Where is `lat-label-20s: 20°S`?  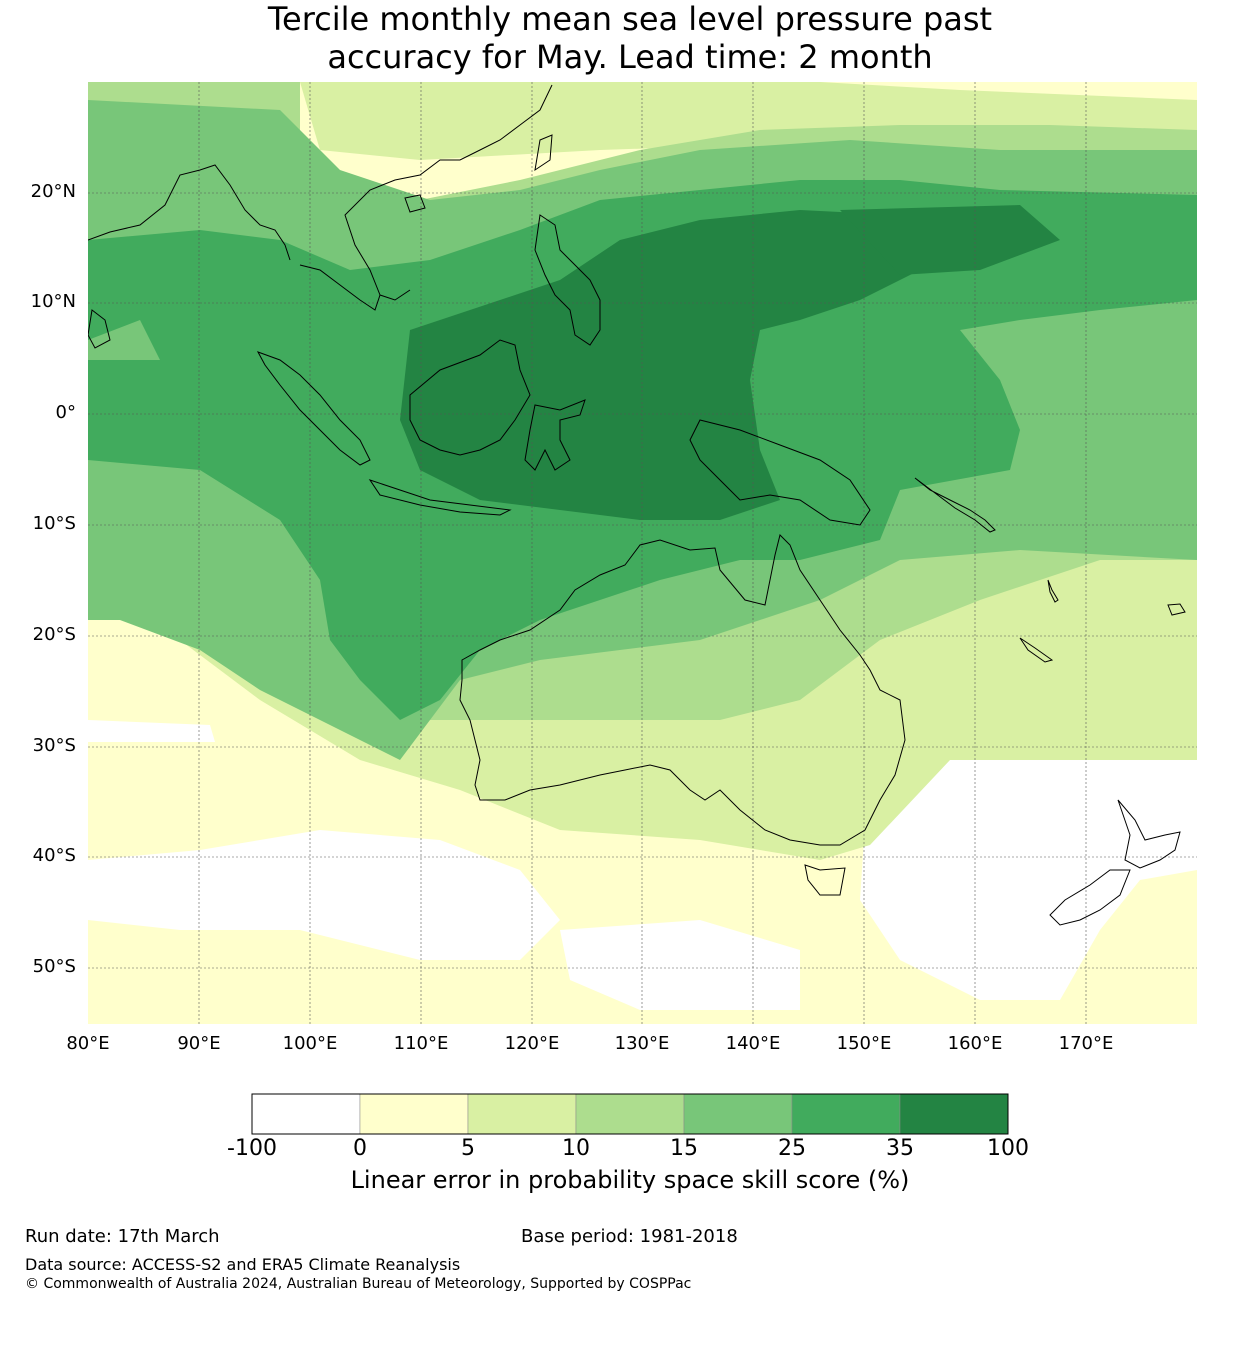
lat-label-20s: 20°S is located at coordinates (54, 634).